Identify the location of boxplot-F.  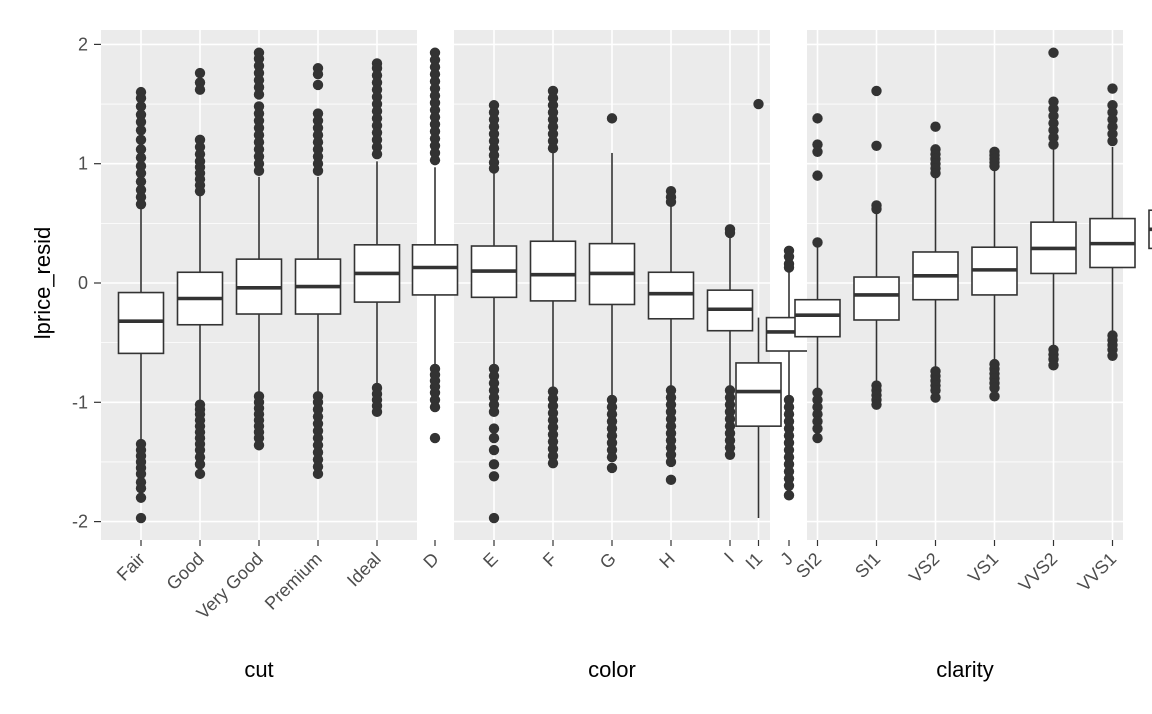
(553, 277).